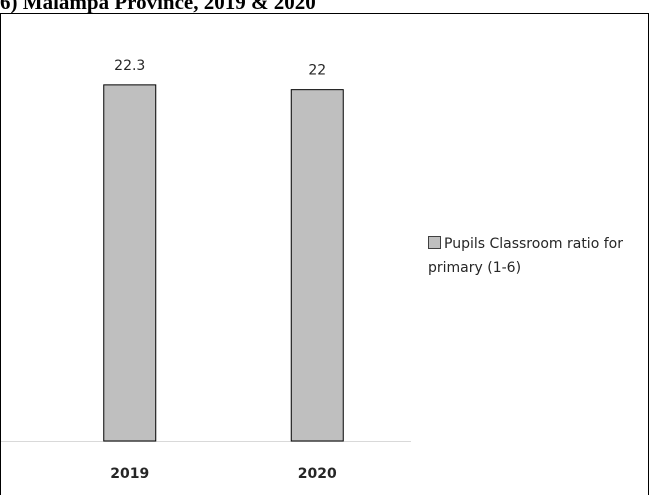 The image size is (651, 496). What do you see at coordinates (158, 7) in the screenshot?
I see `page-title: 6) Malampa Province, 2019 & 2020` at bounding box center [158, 7].